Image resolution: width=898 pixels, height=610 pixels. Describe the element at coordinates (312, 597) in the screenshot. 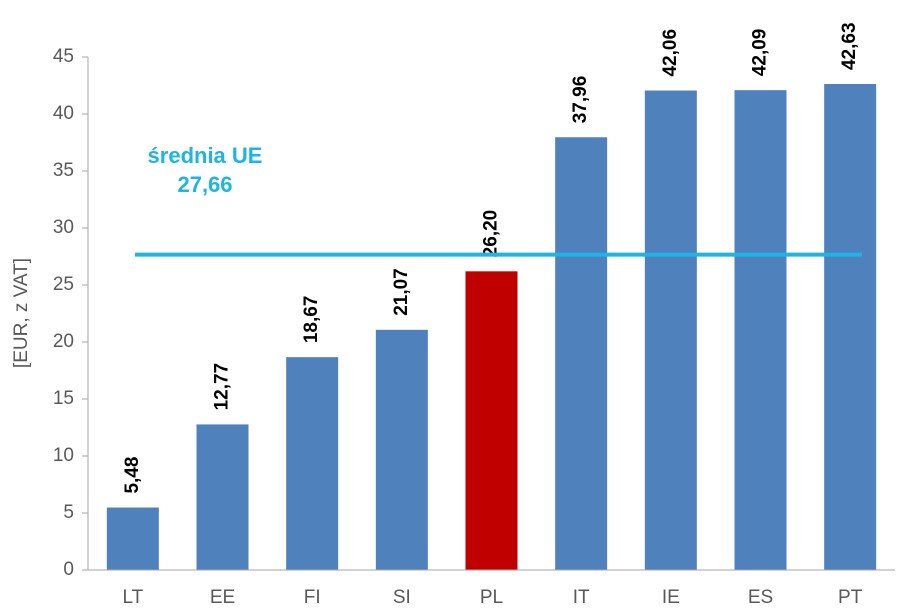

I see `x-tick-label: FI` at that location.